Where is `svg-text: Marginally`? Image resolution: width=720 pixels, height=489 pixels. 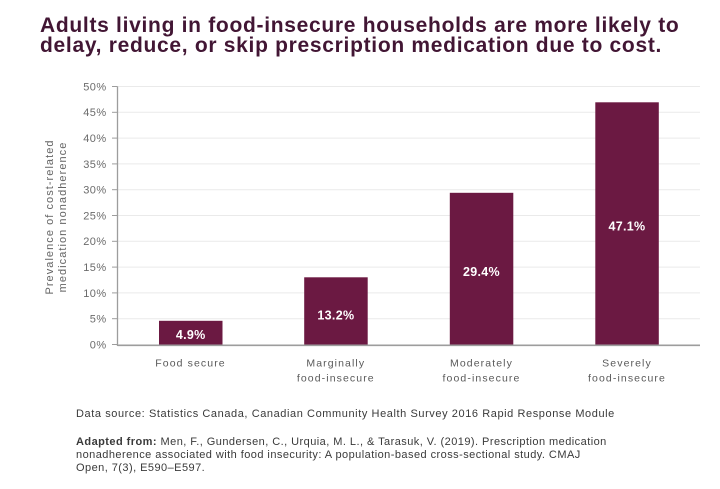 svg-text: Marginally is located at coordinates (335, 363).